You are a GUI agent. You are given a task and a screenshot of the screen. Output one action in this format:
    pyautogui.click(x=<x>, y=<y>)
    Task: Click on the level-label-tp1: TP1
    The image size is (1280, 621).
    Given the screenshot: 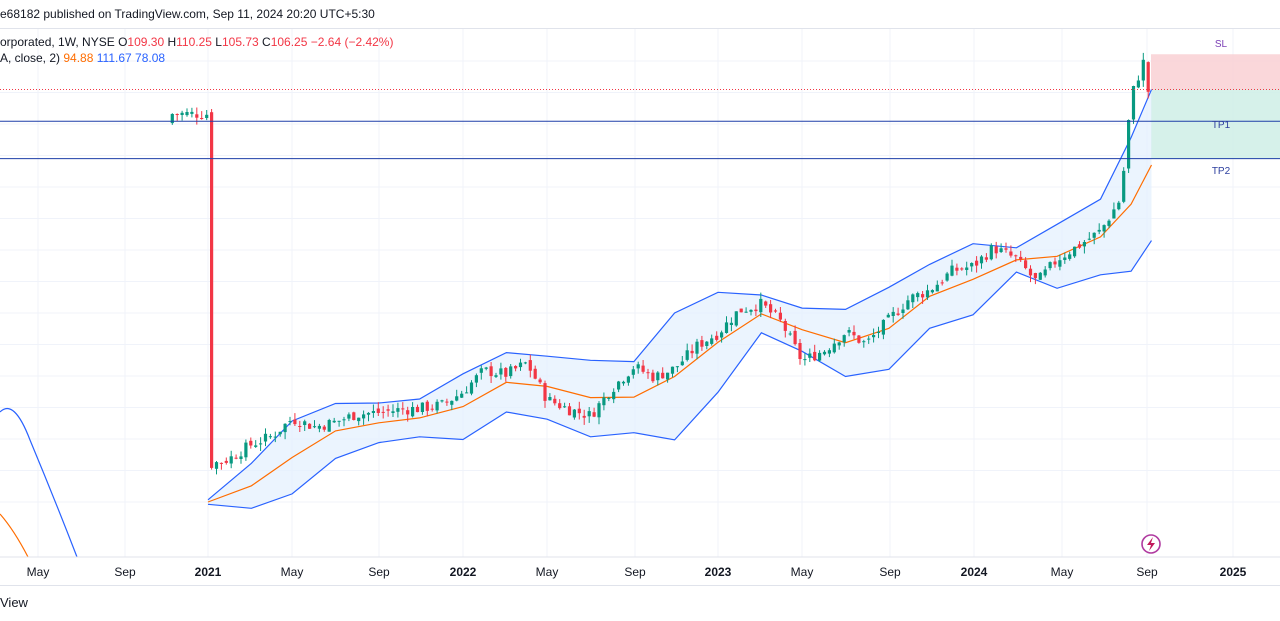 What is the action you would take?
    pyautogui.click(x=1221, y=125)
    